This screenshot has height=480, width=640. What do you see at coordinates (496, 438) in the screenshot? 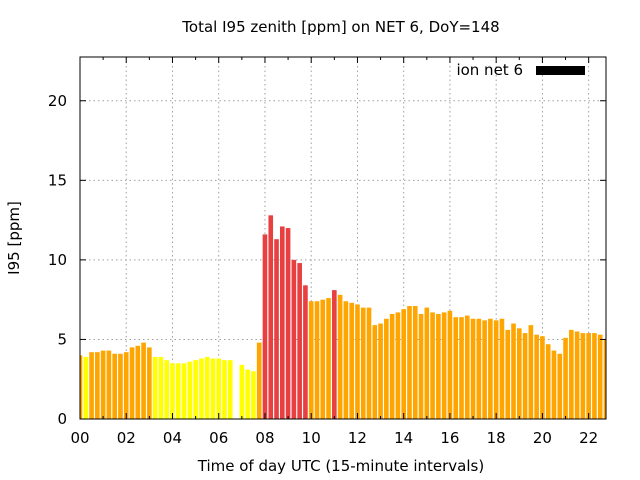
I see `x-tick-label: 18` at bounding box center [496, 438].